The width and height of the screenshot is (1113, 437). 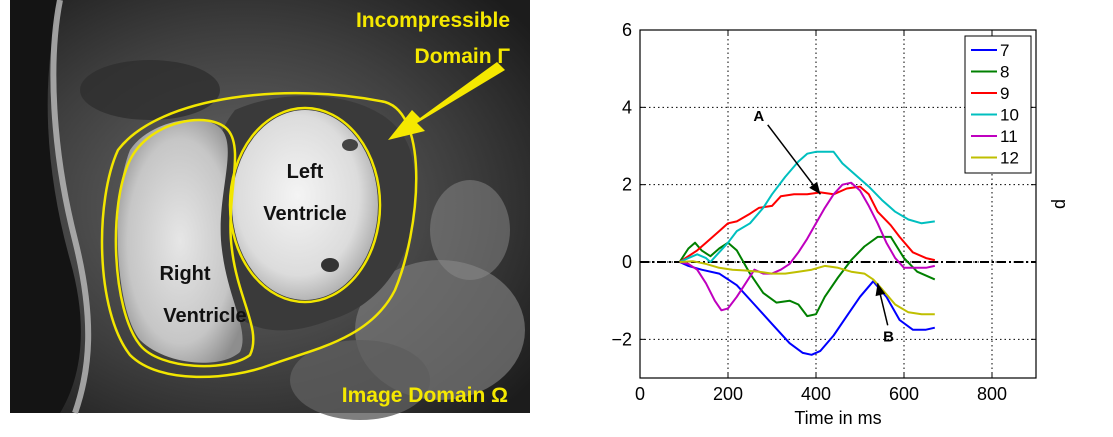 I want to click on y-axis-label: p, so click(x=1061, y=204).